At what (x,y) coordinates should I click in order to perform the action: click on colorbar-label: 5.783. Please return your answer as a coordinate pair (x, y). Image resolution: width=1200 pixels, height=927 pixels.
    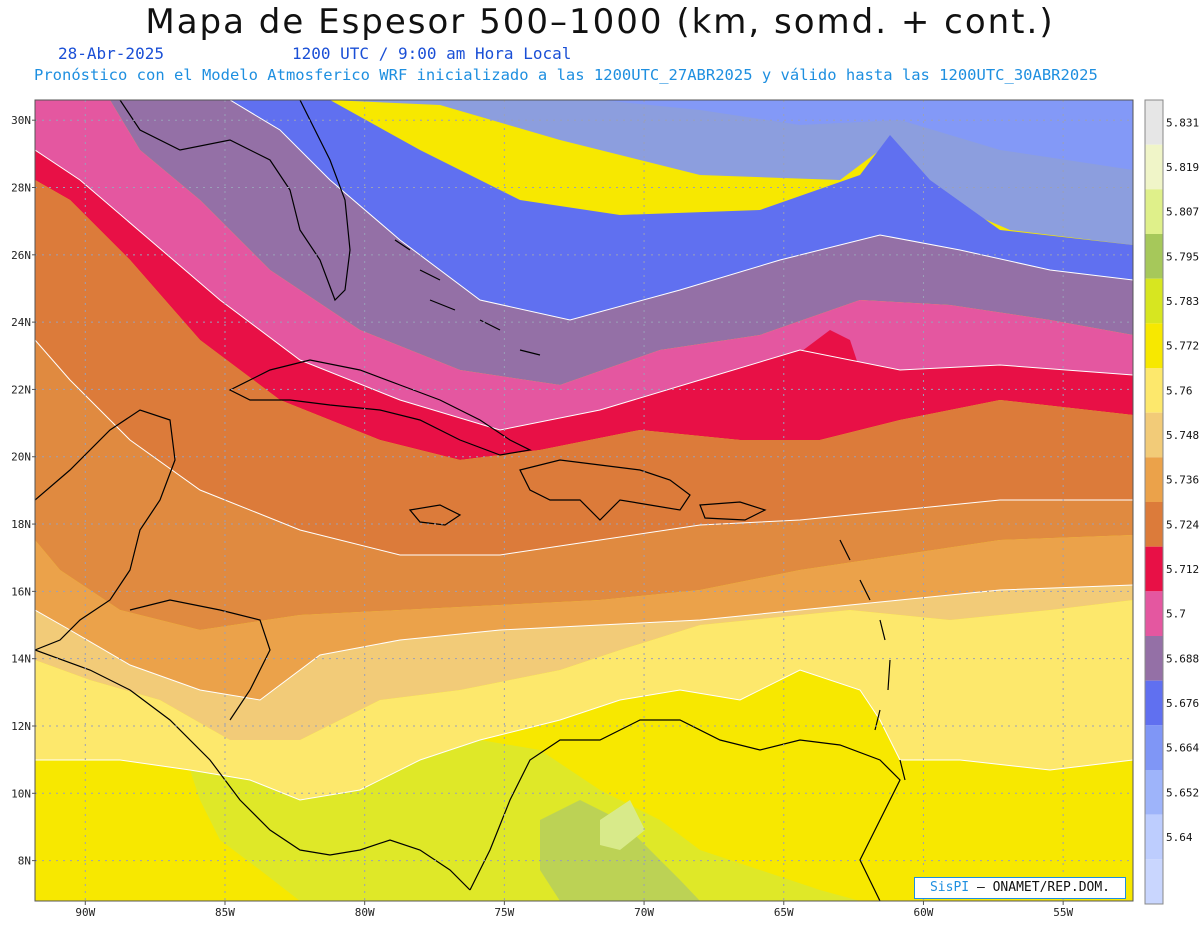
    Looking at the image, I should click on (1182, 301).